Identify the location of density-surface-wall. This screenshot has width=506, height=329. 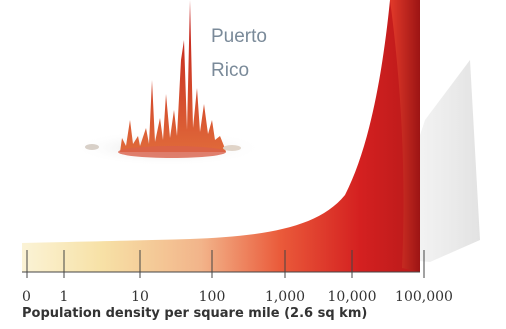
(405, 136).